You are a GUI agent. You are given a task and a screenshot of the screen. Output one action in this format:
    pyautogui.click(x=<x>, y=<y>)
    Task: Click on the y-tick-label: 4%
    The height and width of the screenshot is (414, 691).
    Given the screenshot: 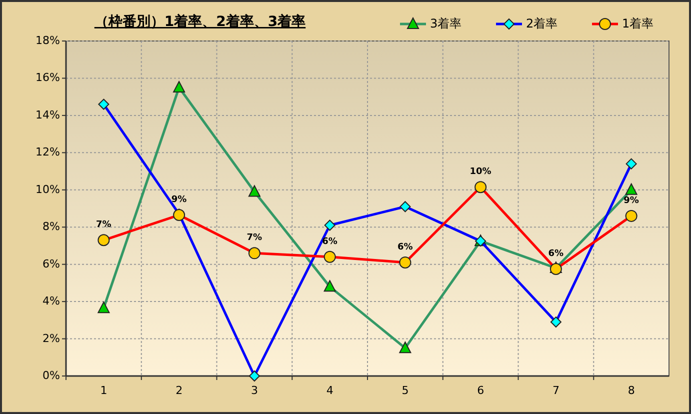 What is the action you would take?
    pyautogui.click(x=51, y=301)
    